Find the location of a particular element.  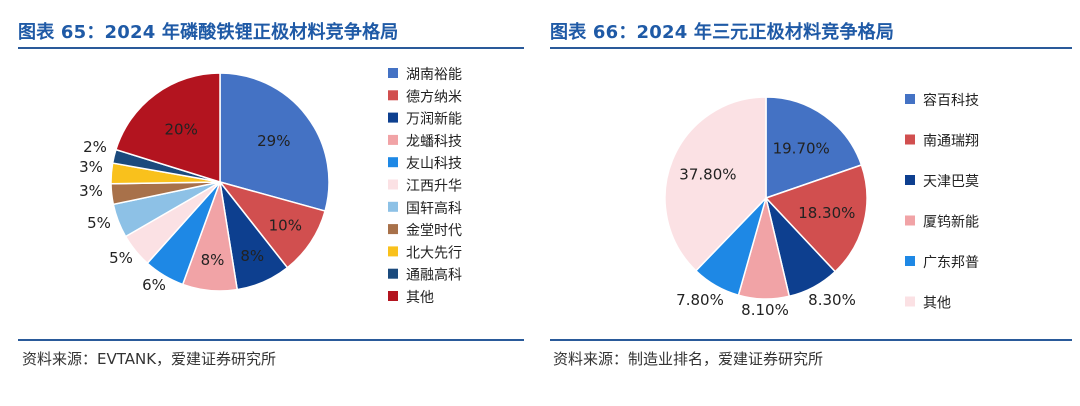

legend-label: 万润新能 is located at coordinates (434, 120).